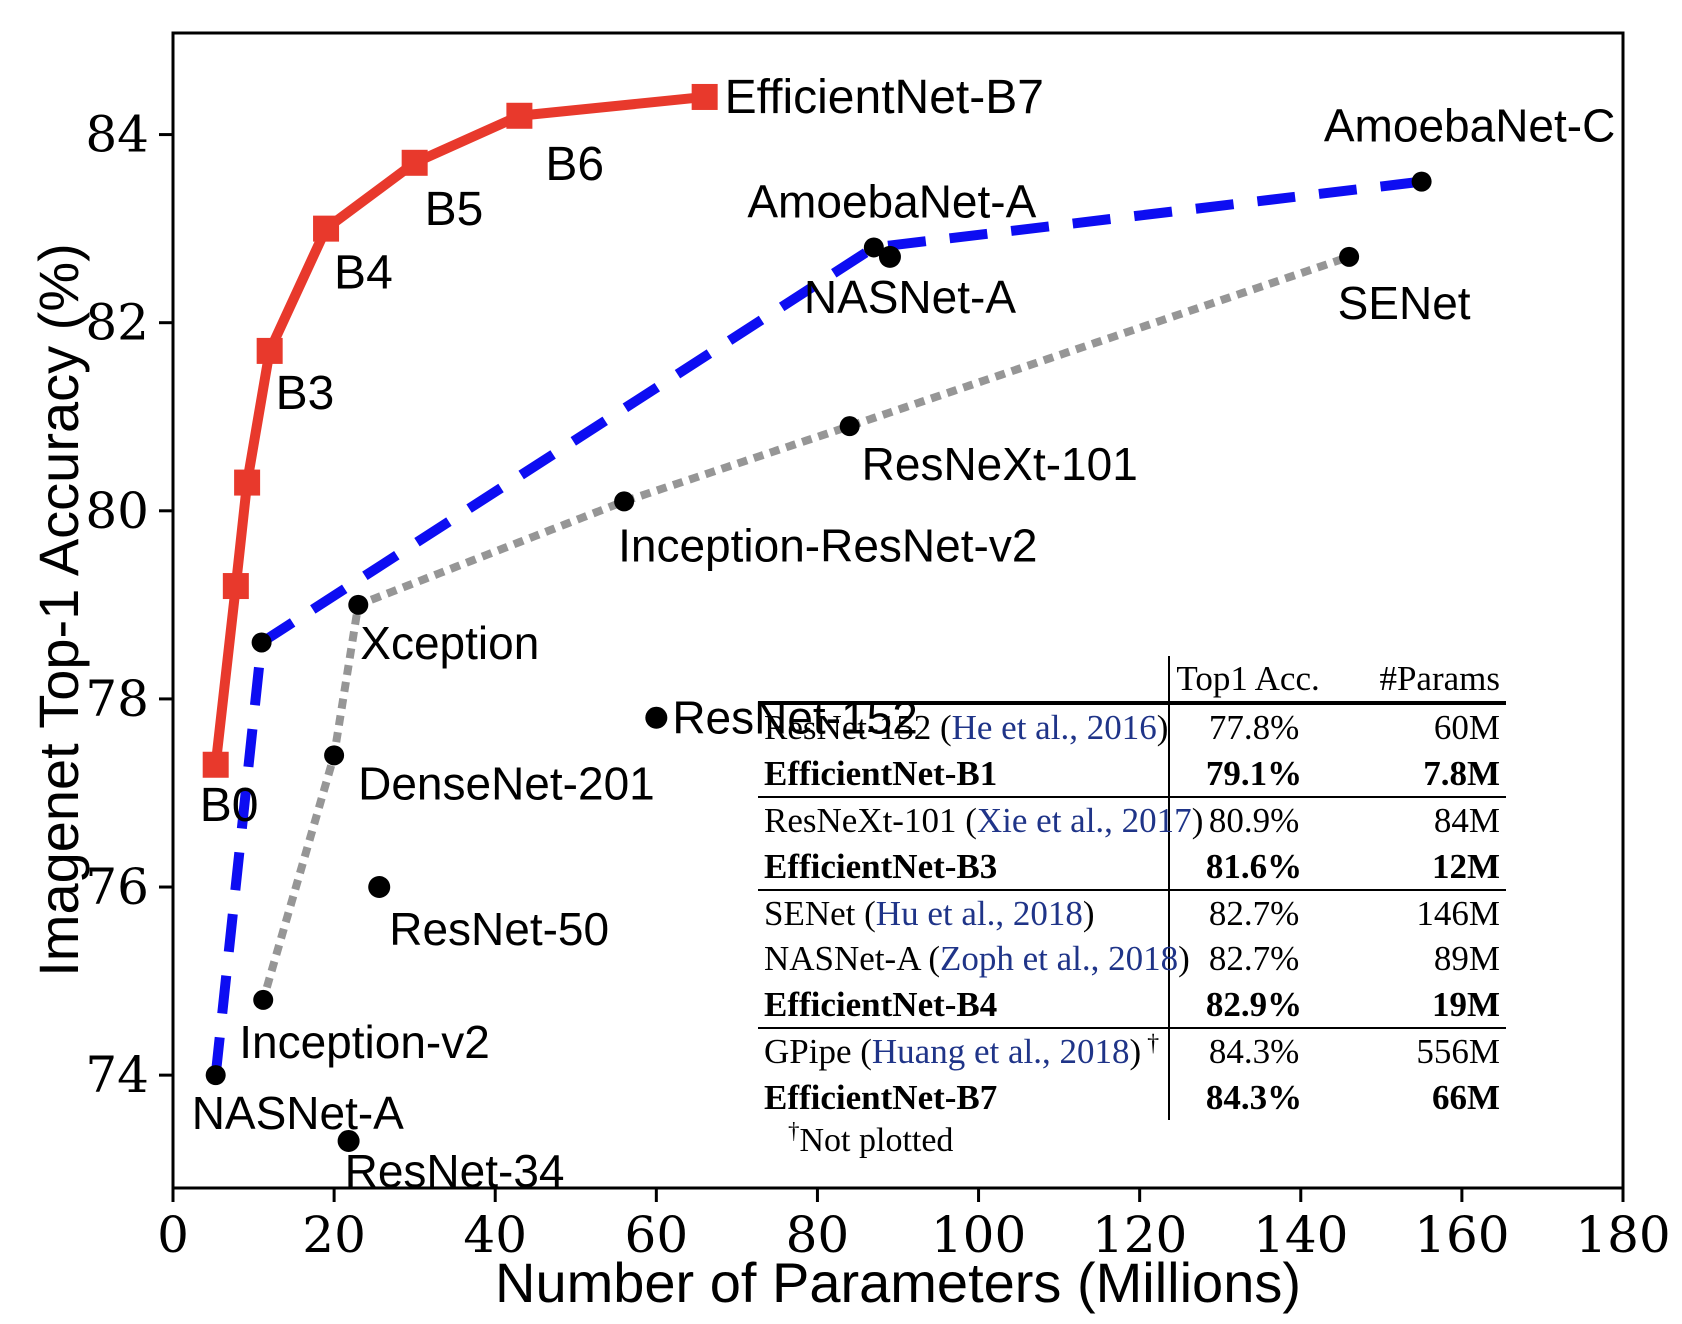  Describe the element at coordinates (1622, 1235) in the screenshot. I see `x-tick-label: 180` at that location.